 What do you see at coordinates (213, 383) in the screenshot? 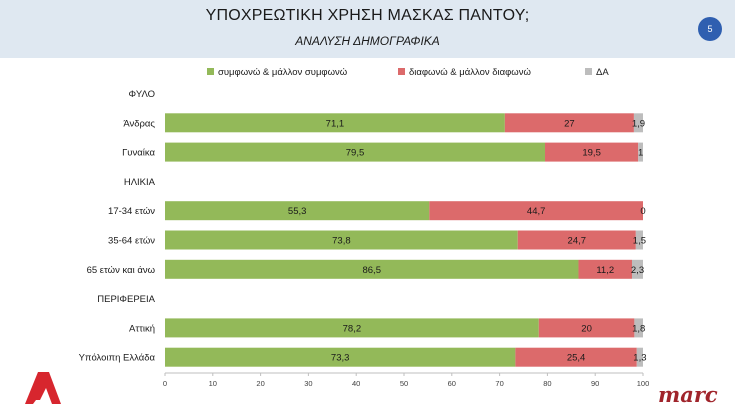
I see `x-tick-label: 10` at bounding box center [213, 383].